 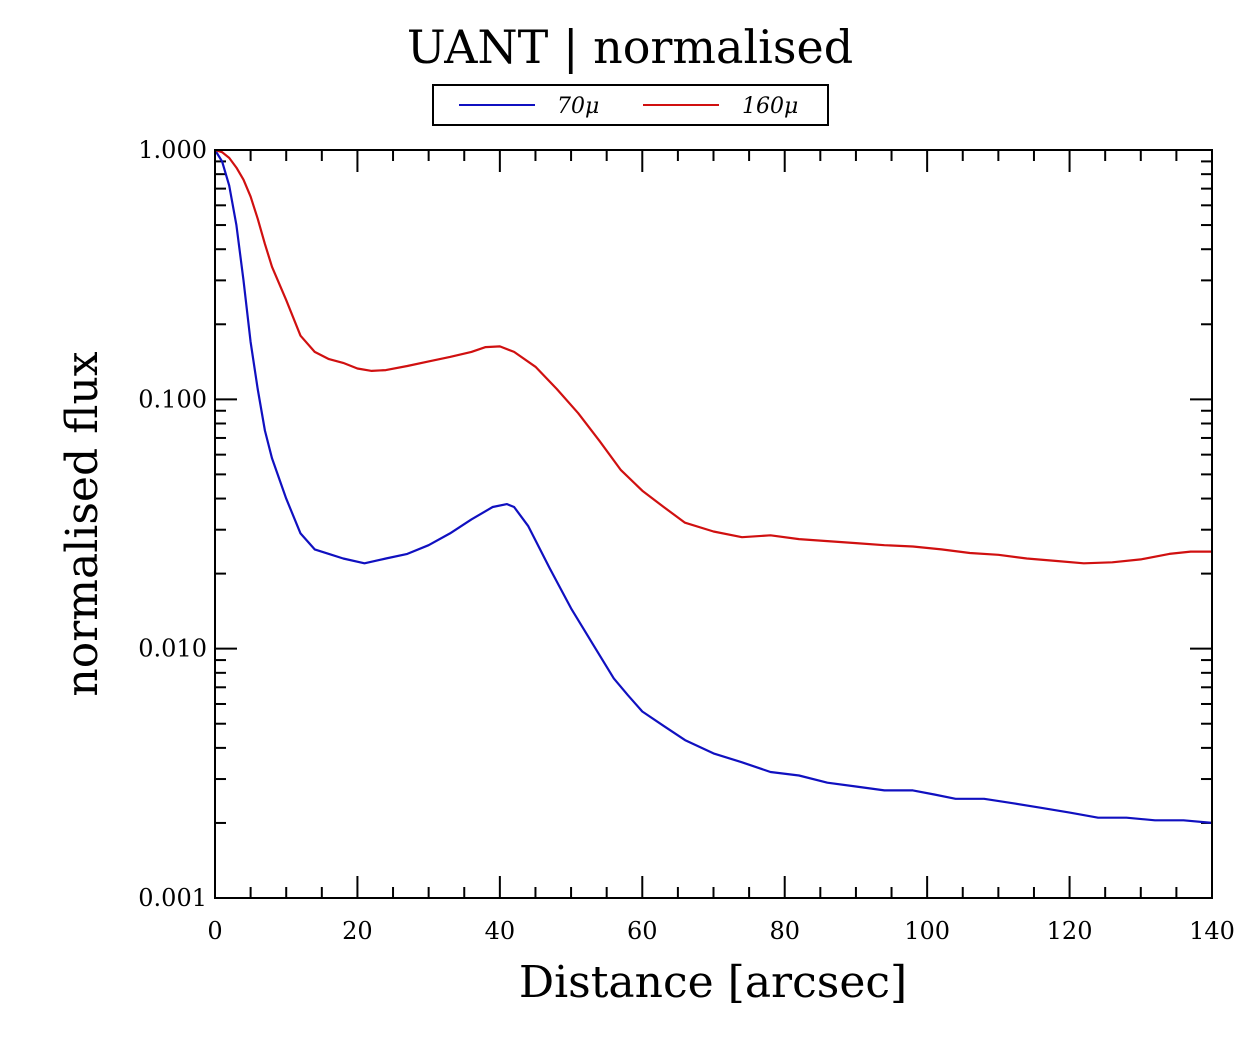 I want to click on y-tick-label: 0.001, so click(x=172, y=898).